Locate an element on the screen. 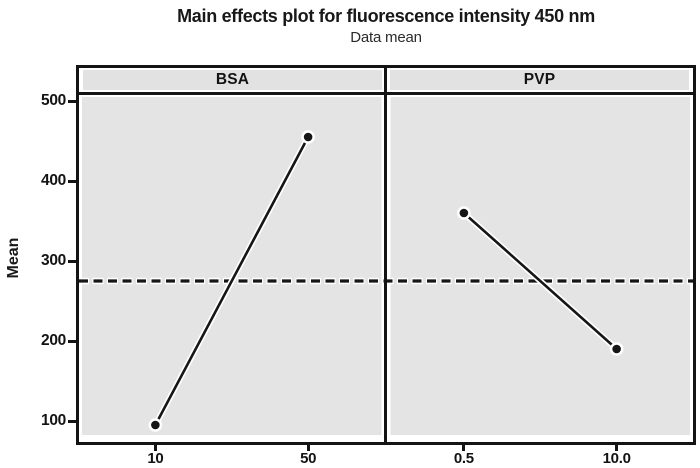 The image size is (700, 468). panel-divider is located at coordinates (385, 255).